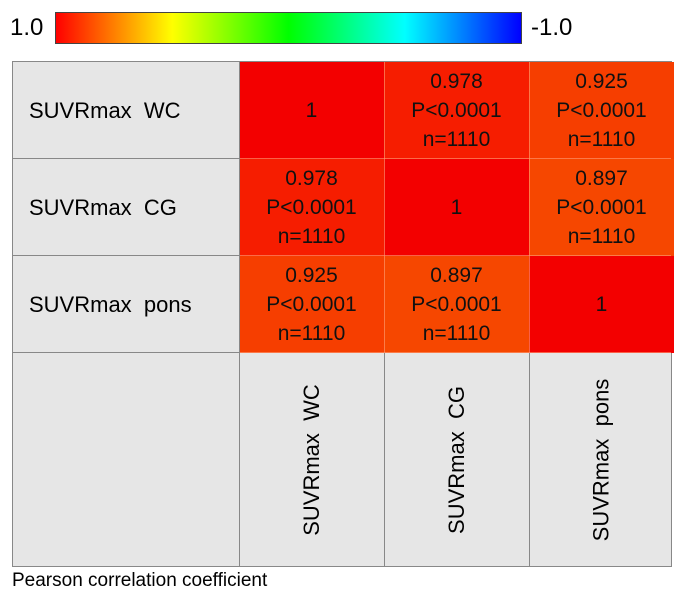 The width and height of the screenshot is (685, 606). Describe the element at coordinates (311, 459) in the screenshot. I see `column-label: SUVRmax WC` at that location.